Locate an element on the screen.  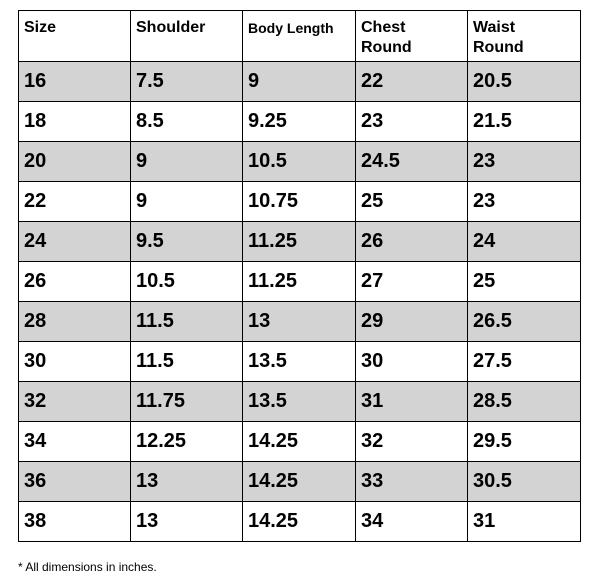
table-cell: 9.5 is located at coordinates (186, 241).